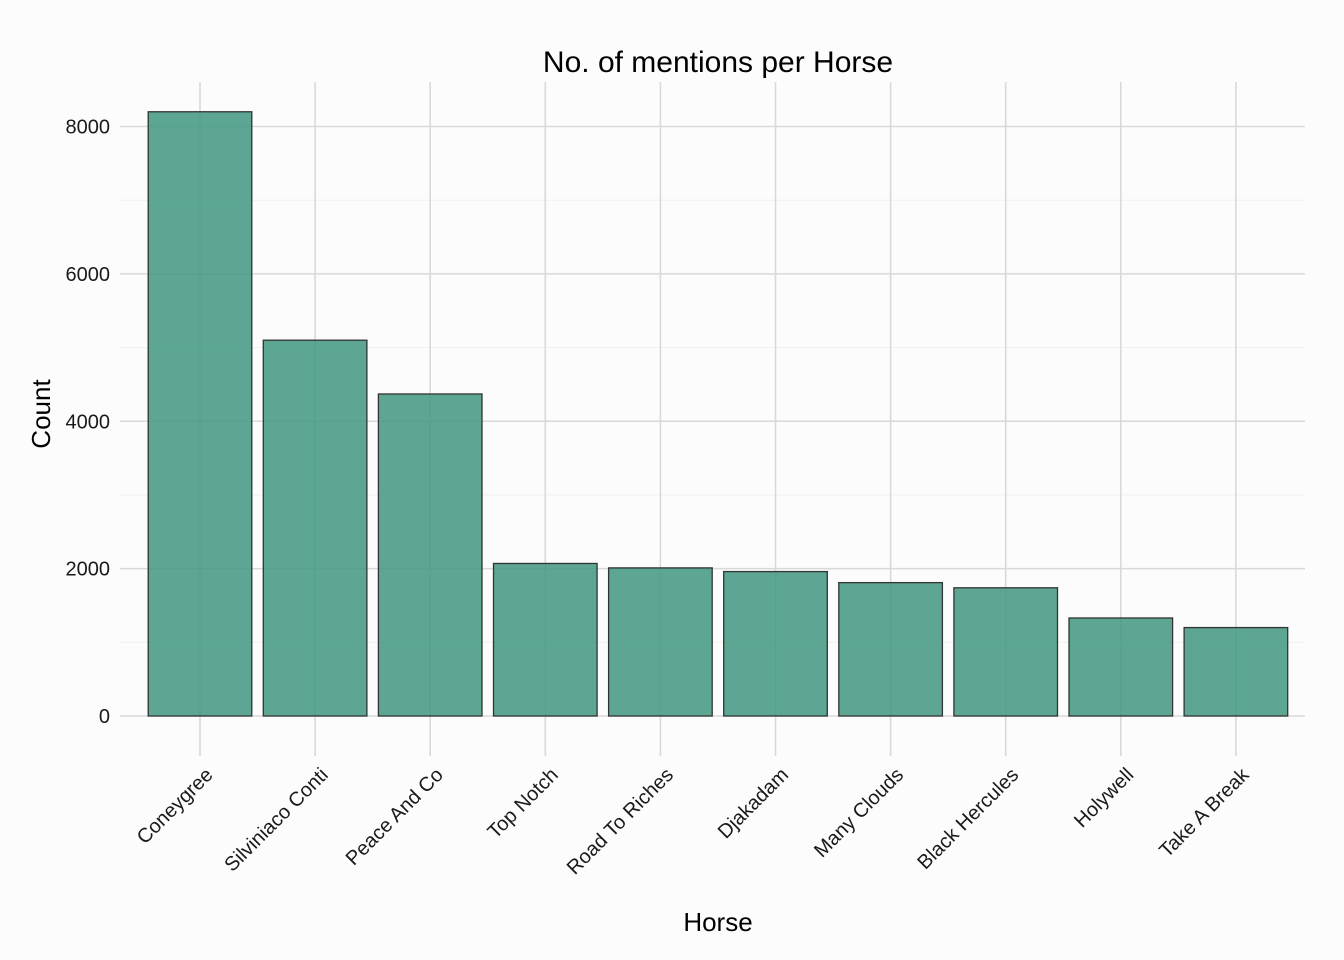 Image resolution: width=1344 pixels, height=960 pixels. I want to click on x-tick-label: Black Hercules, so click(968, 819).